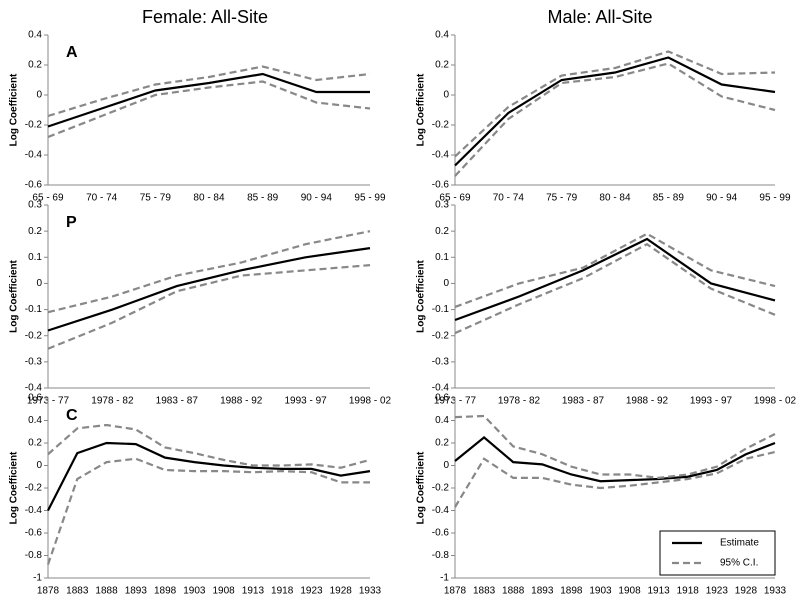 Image resolution: width=800 pixels, height=610 pixels. Describe the element at coordinates (71, 222) in the screenshot. I see `panel-label: P` at that location.